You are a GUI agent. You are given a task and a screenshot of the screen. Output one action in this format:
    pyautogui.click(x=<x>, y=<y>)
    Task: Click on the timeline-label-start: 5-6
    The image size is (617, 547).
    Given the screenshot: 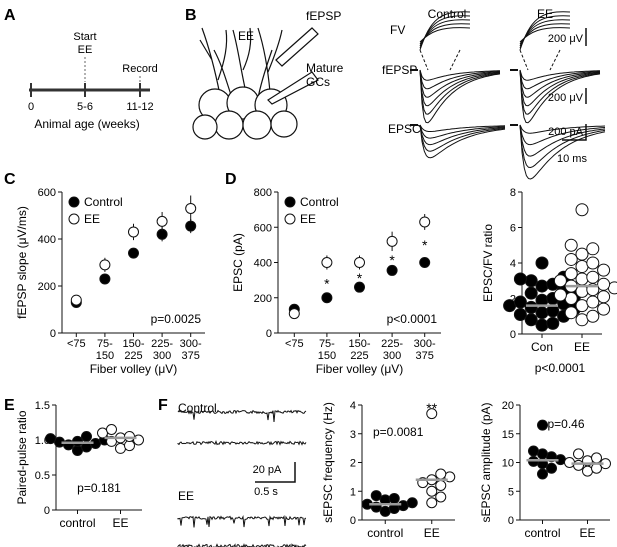 What is the action you would take?
    pyautogui.click(x=85, y=107)
    